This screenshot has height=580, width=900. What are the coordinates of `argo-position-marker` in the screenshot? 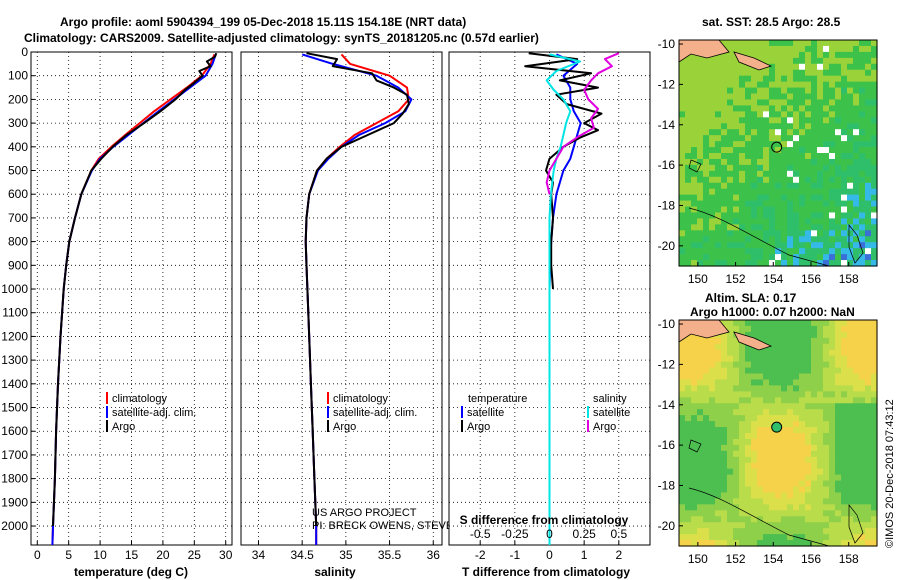 It's located at (777, 427).